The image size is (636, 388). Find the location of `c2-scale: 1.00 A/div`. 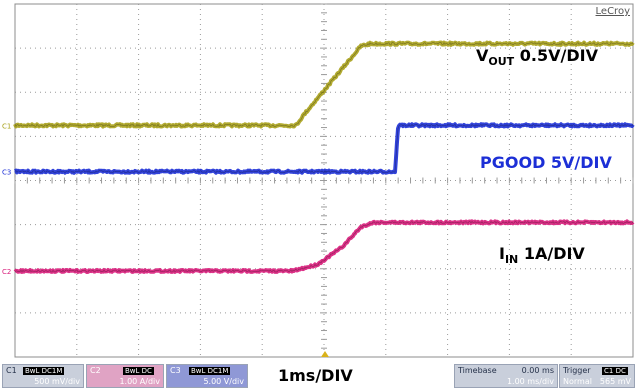

c2-scale: 1.00 A/div is located at coordinates (139, 381).